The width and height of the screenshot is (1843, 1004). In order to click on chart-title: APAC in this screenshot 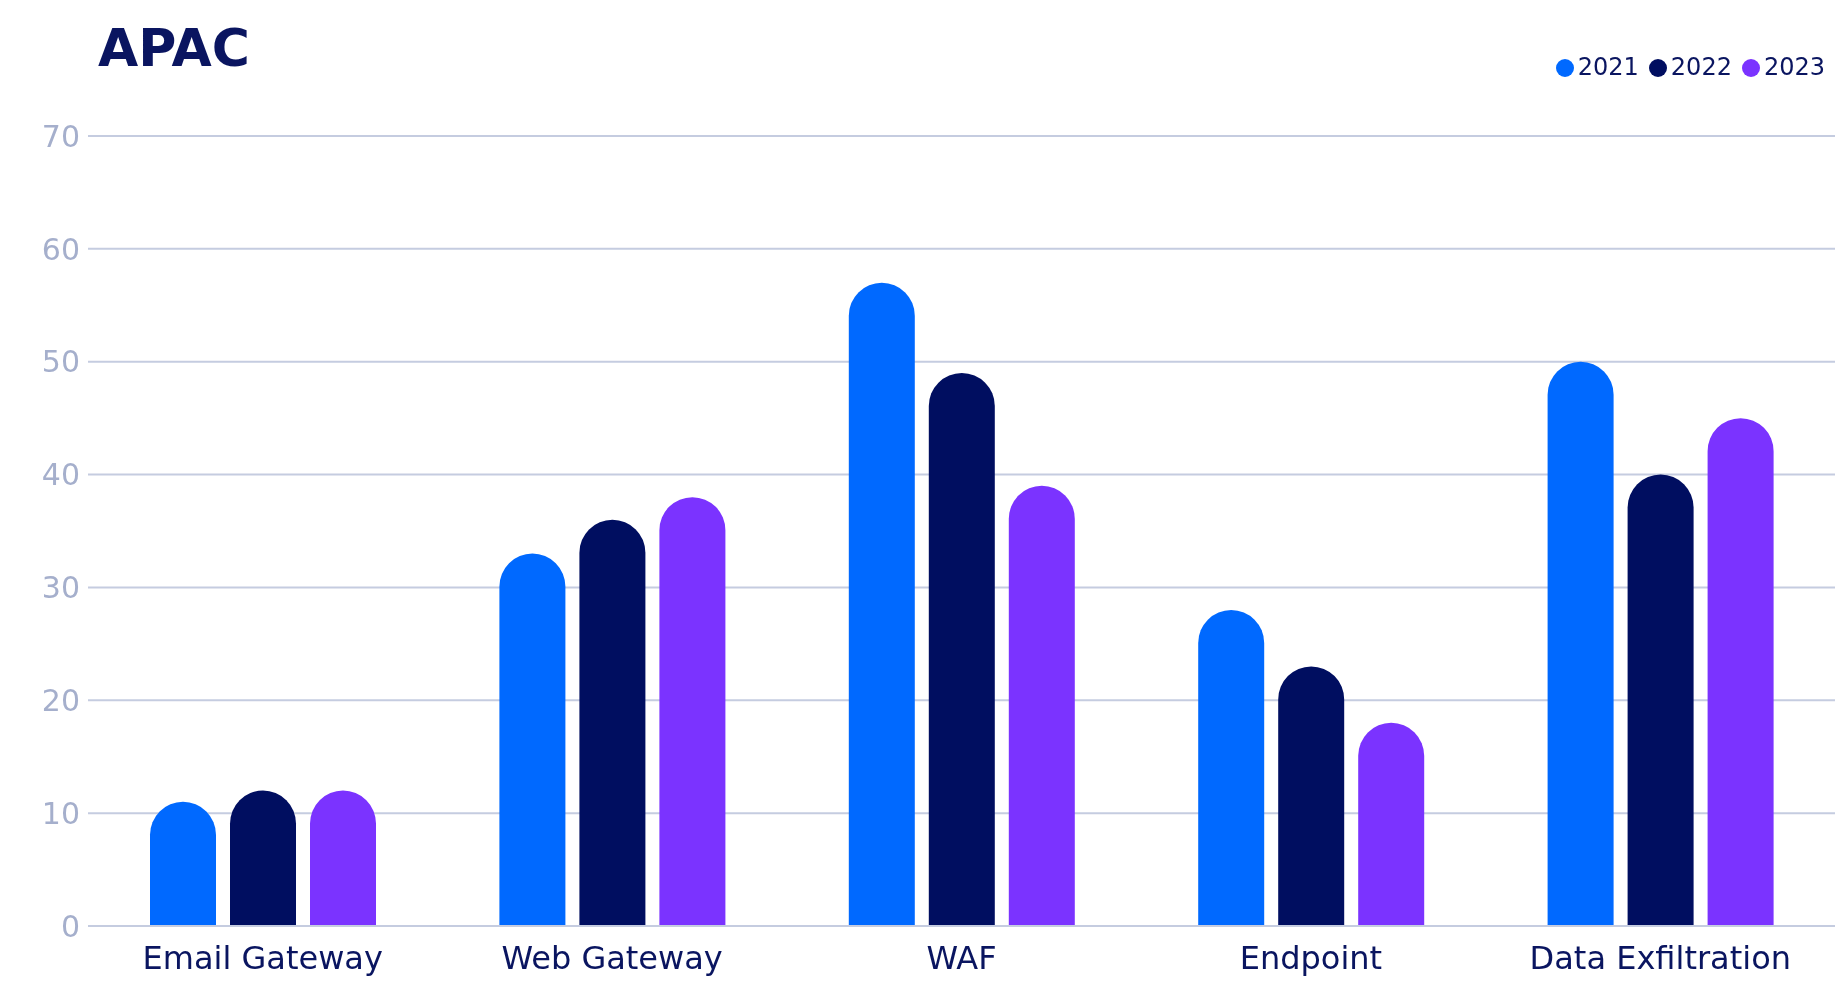, I will do `click(174, 48)`.